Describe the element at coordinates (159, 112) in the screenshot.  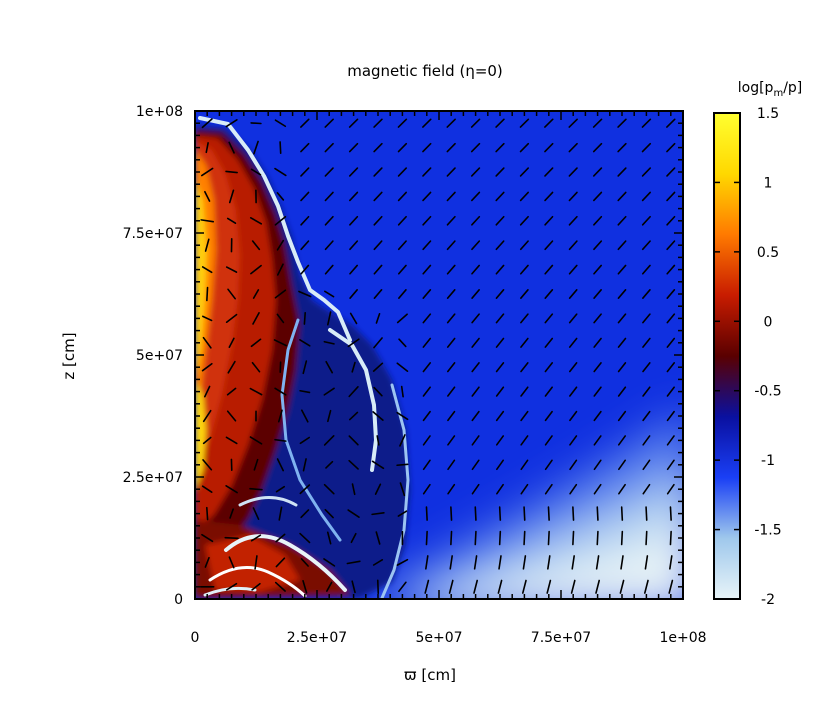
I see `y-tick-label: 1e+08` at that location.